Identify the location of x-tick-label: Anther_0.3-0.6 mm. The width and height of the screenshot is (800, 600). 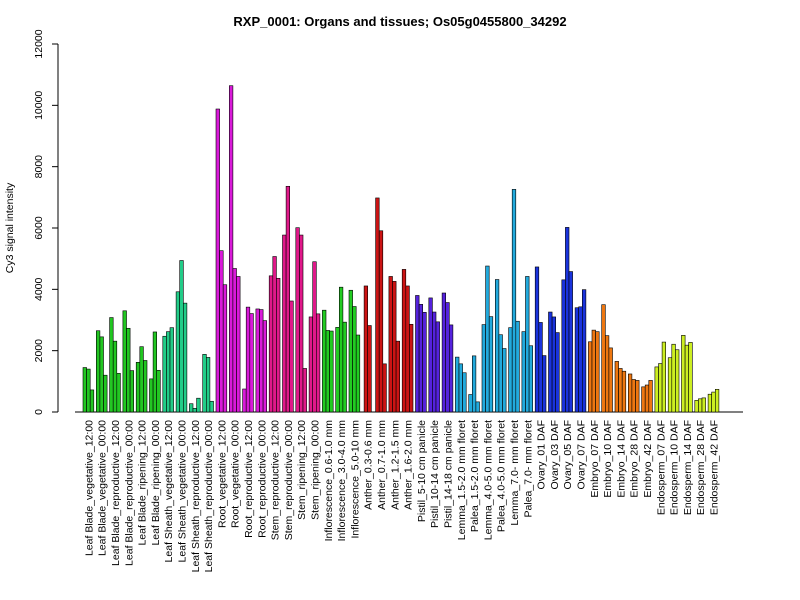
(369, 465).